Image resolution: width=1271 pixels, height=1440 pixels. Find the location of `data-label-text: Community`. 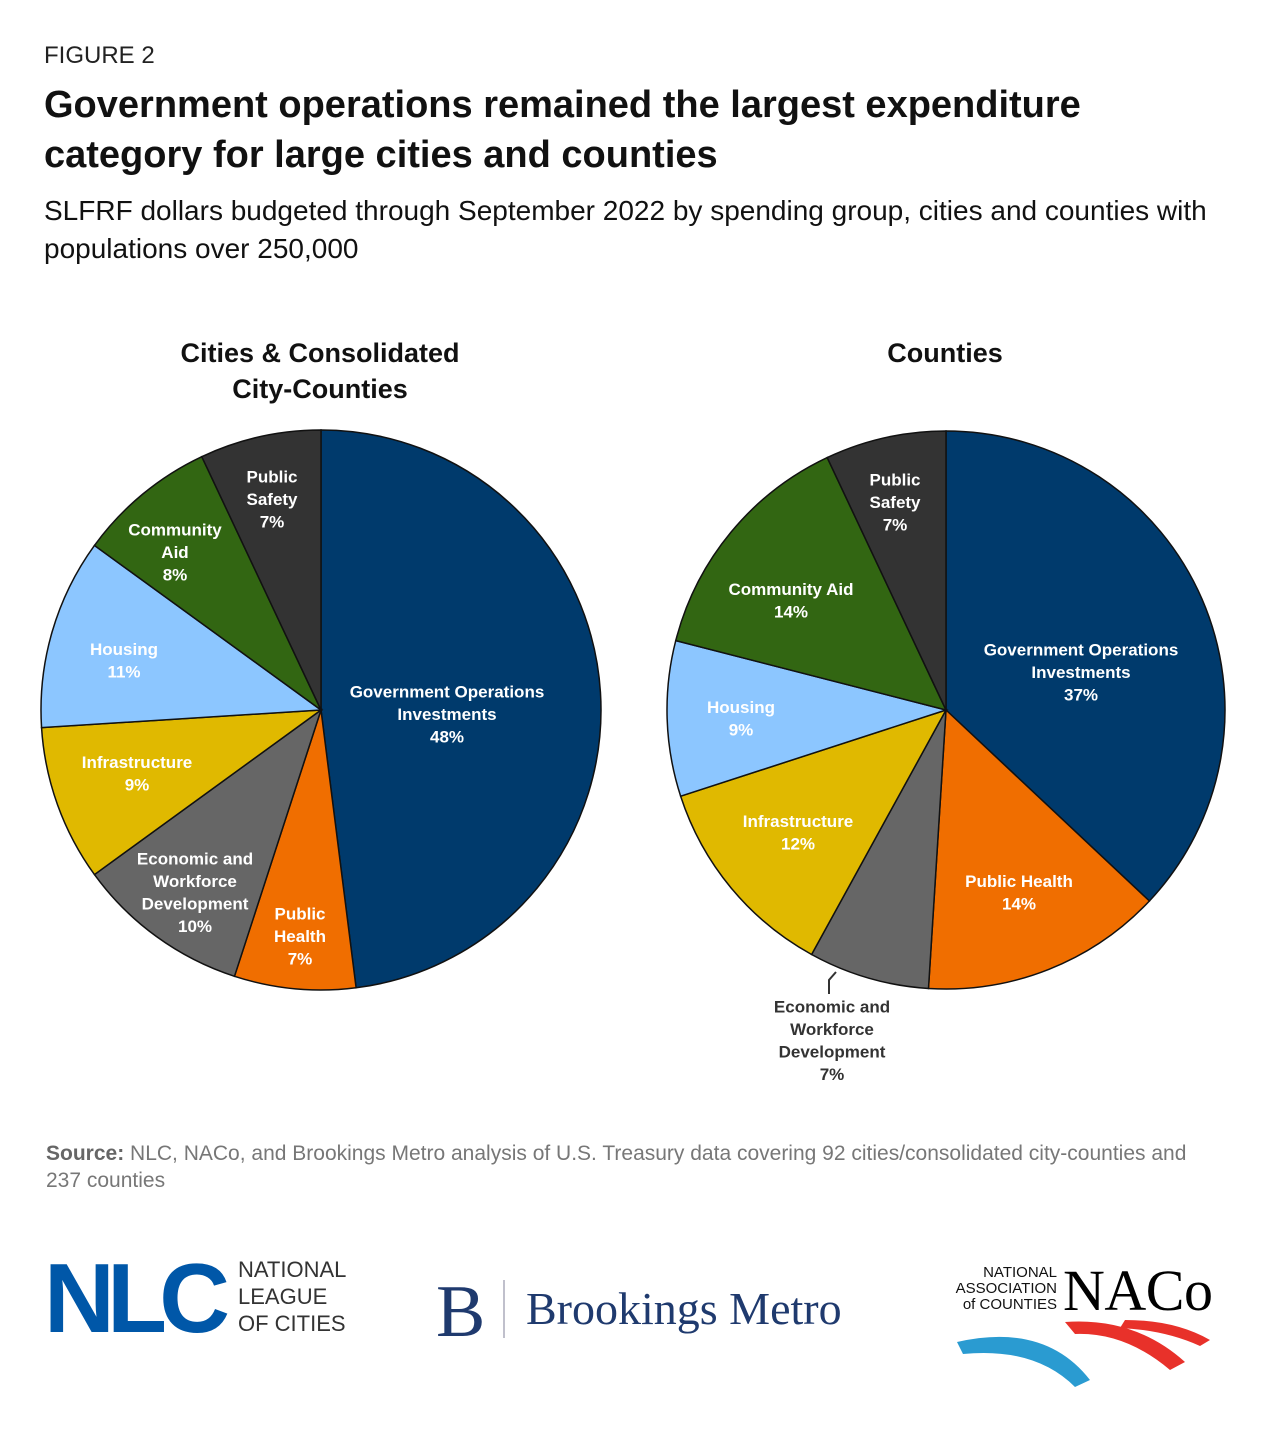

data-label-text: Community is located at coordinates (175, 530).